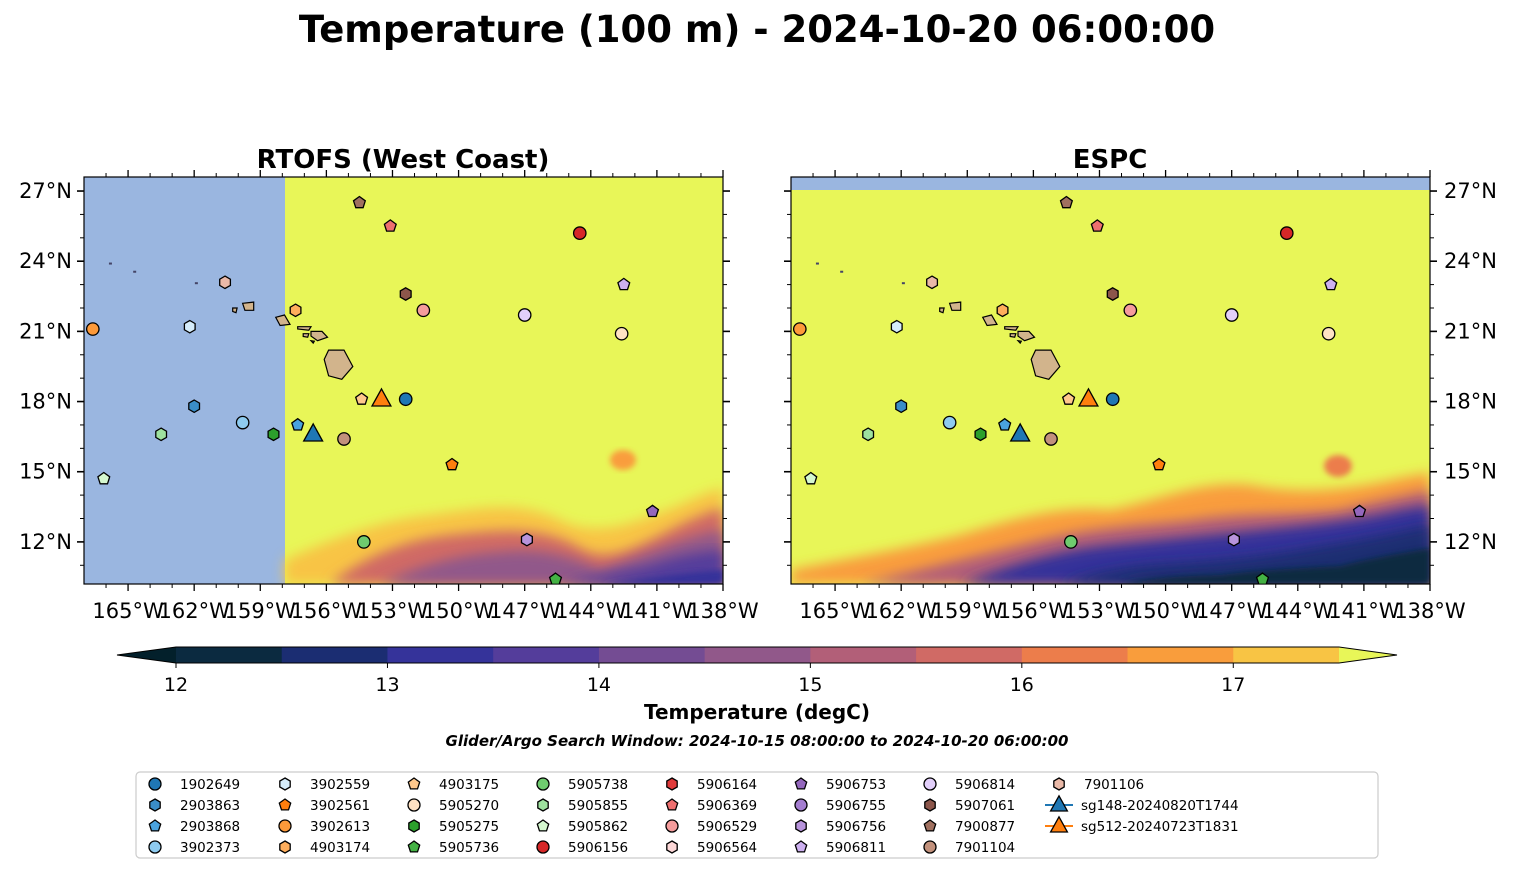  I want to click on island-kauai, so click(955, 306).